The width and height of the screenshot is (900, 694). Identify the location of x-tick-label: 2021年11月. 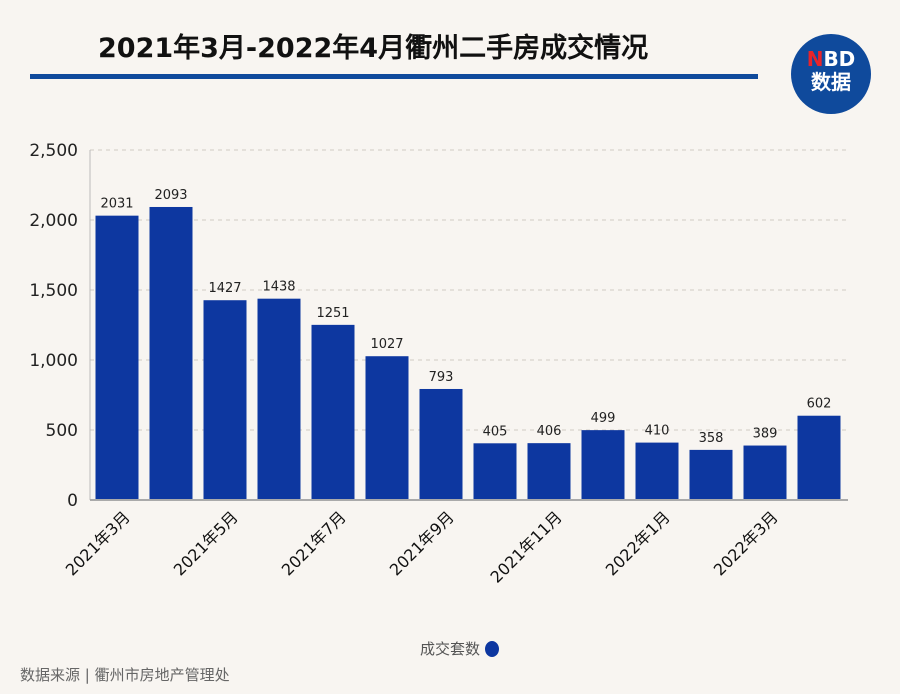
(526, 546).